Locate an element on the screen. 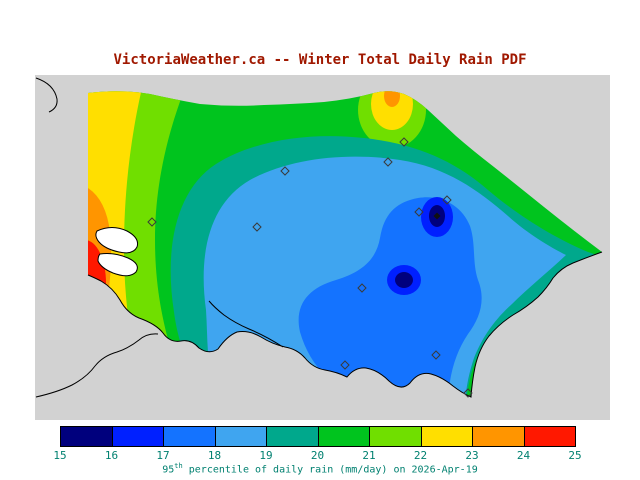 The width and height of the screenshot is (640, 480). colorbar-tick-20: 20 is located at coordinates (317, 455).